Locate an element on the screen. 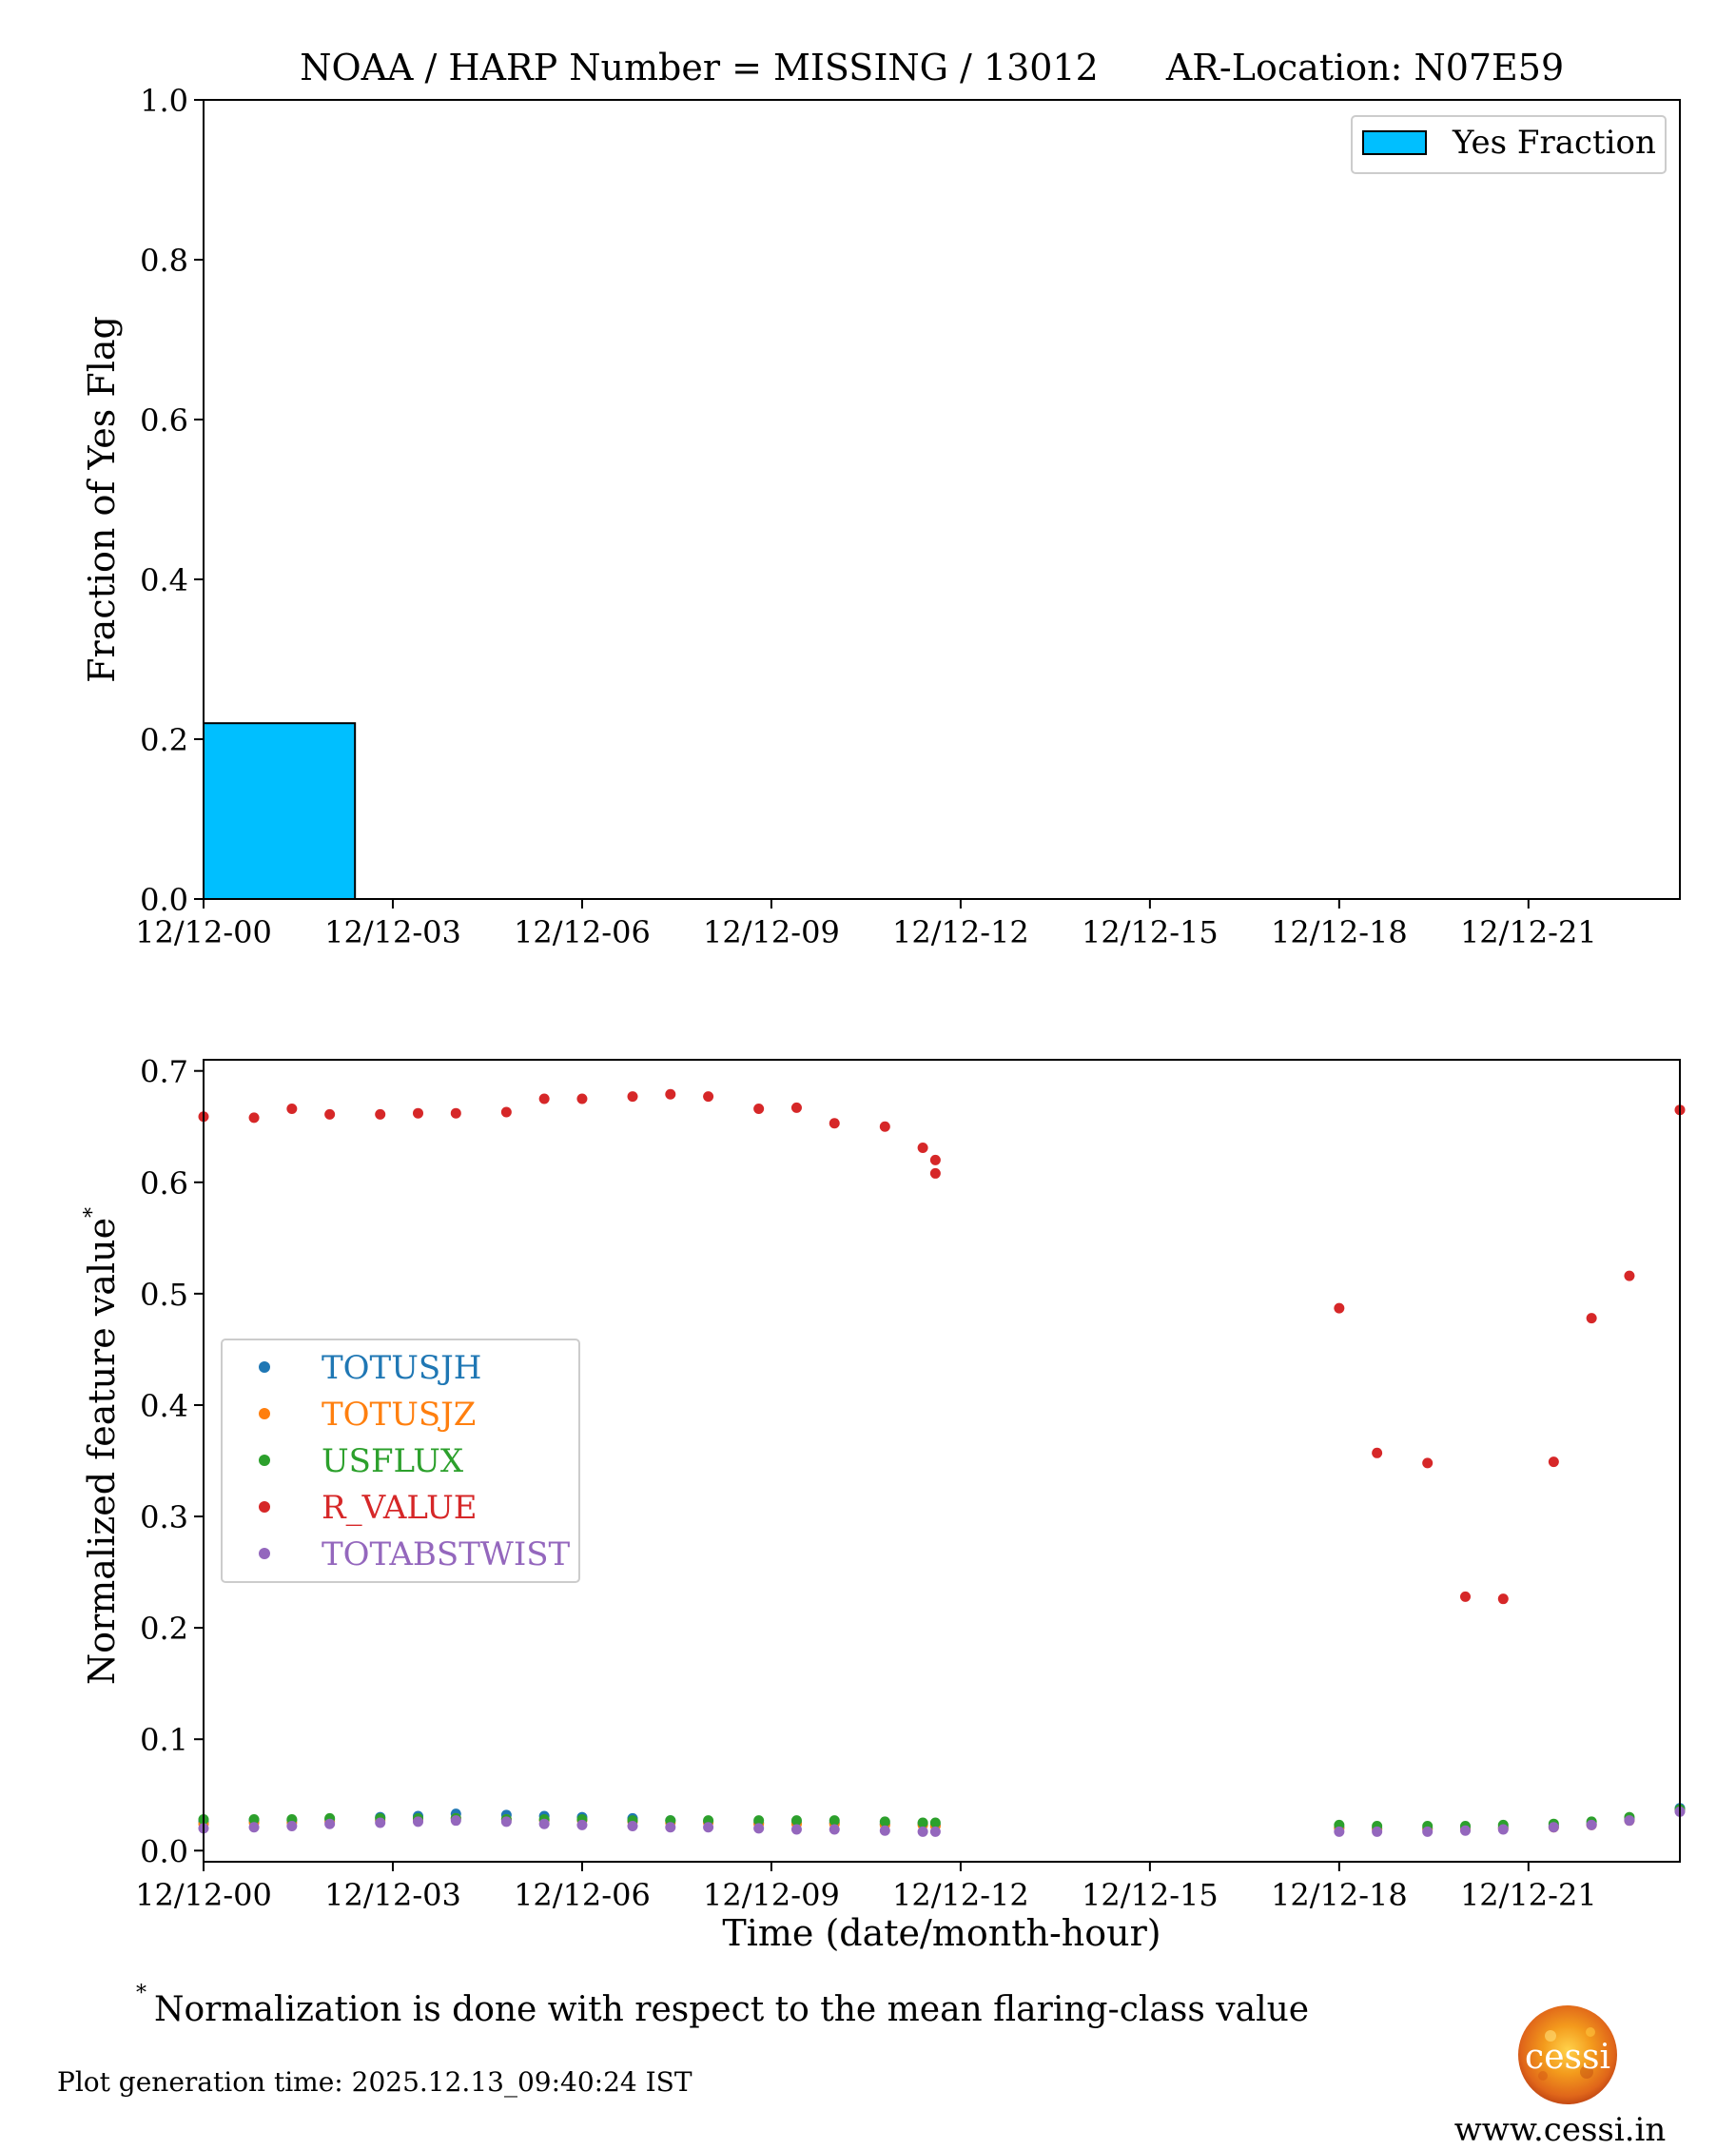 The width and height of the screenshot is (1736, 2150). legend-label: TOTUSJZ is located at coordinates (399, 1415).